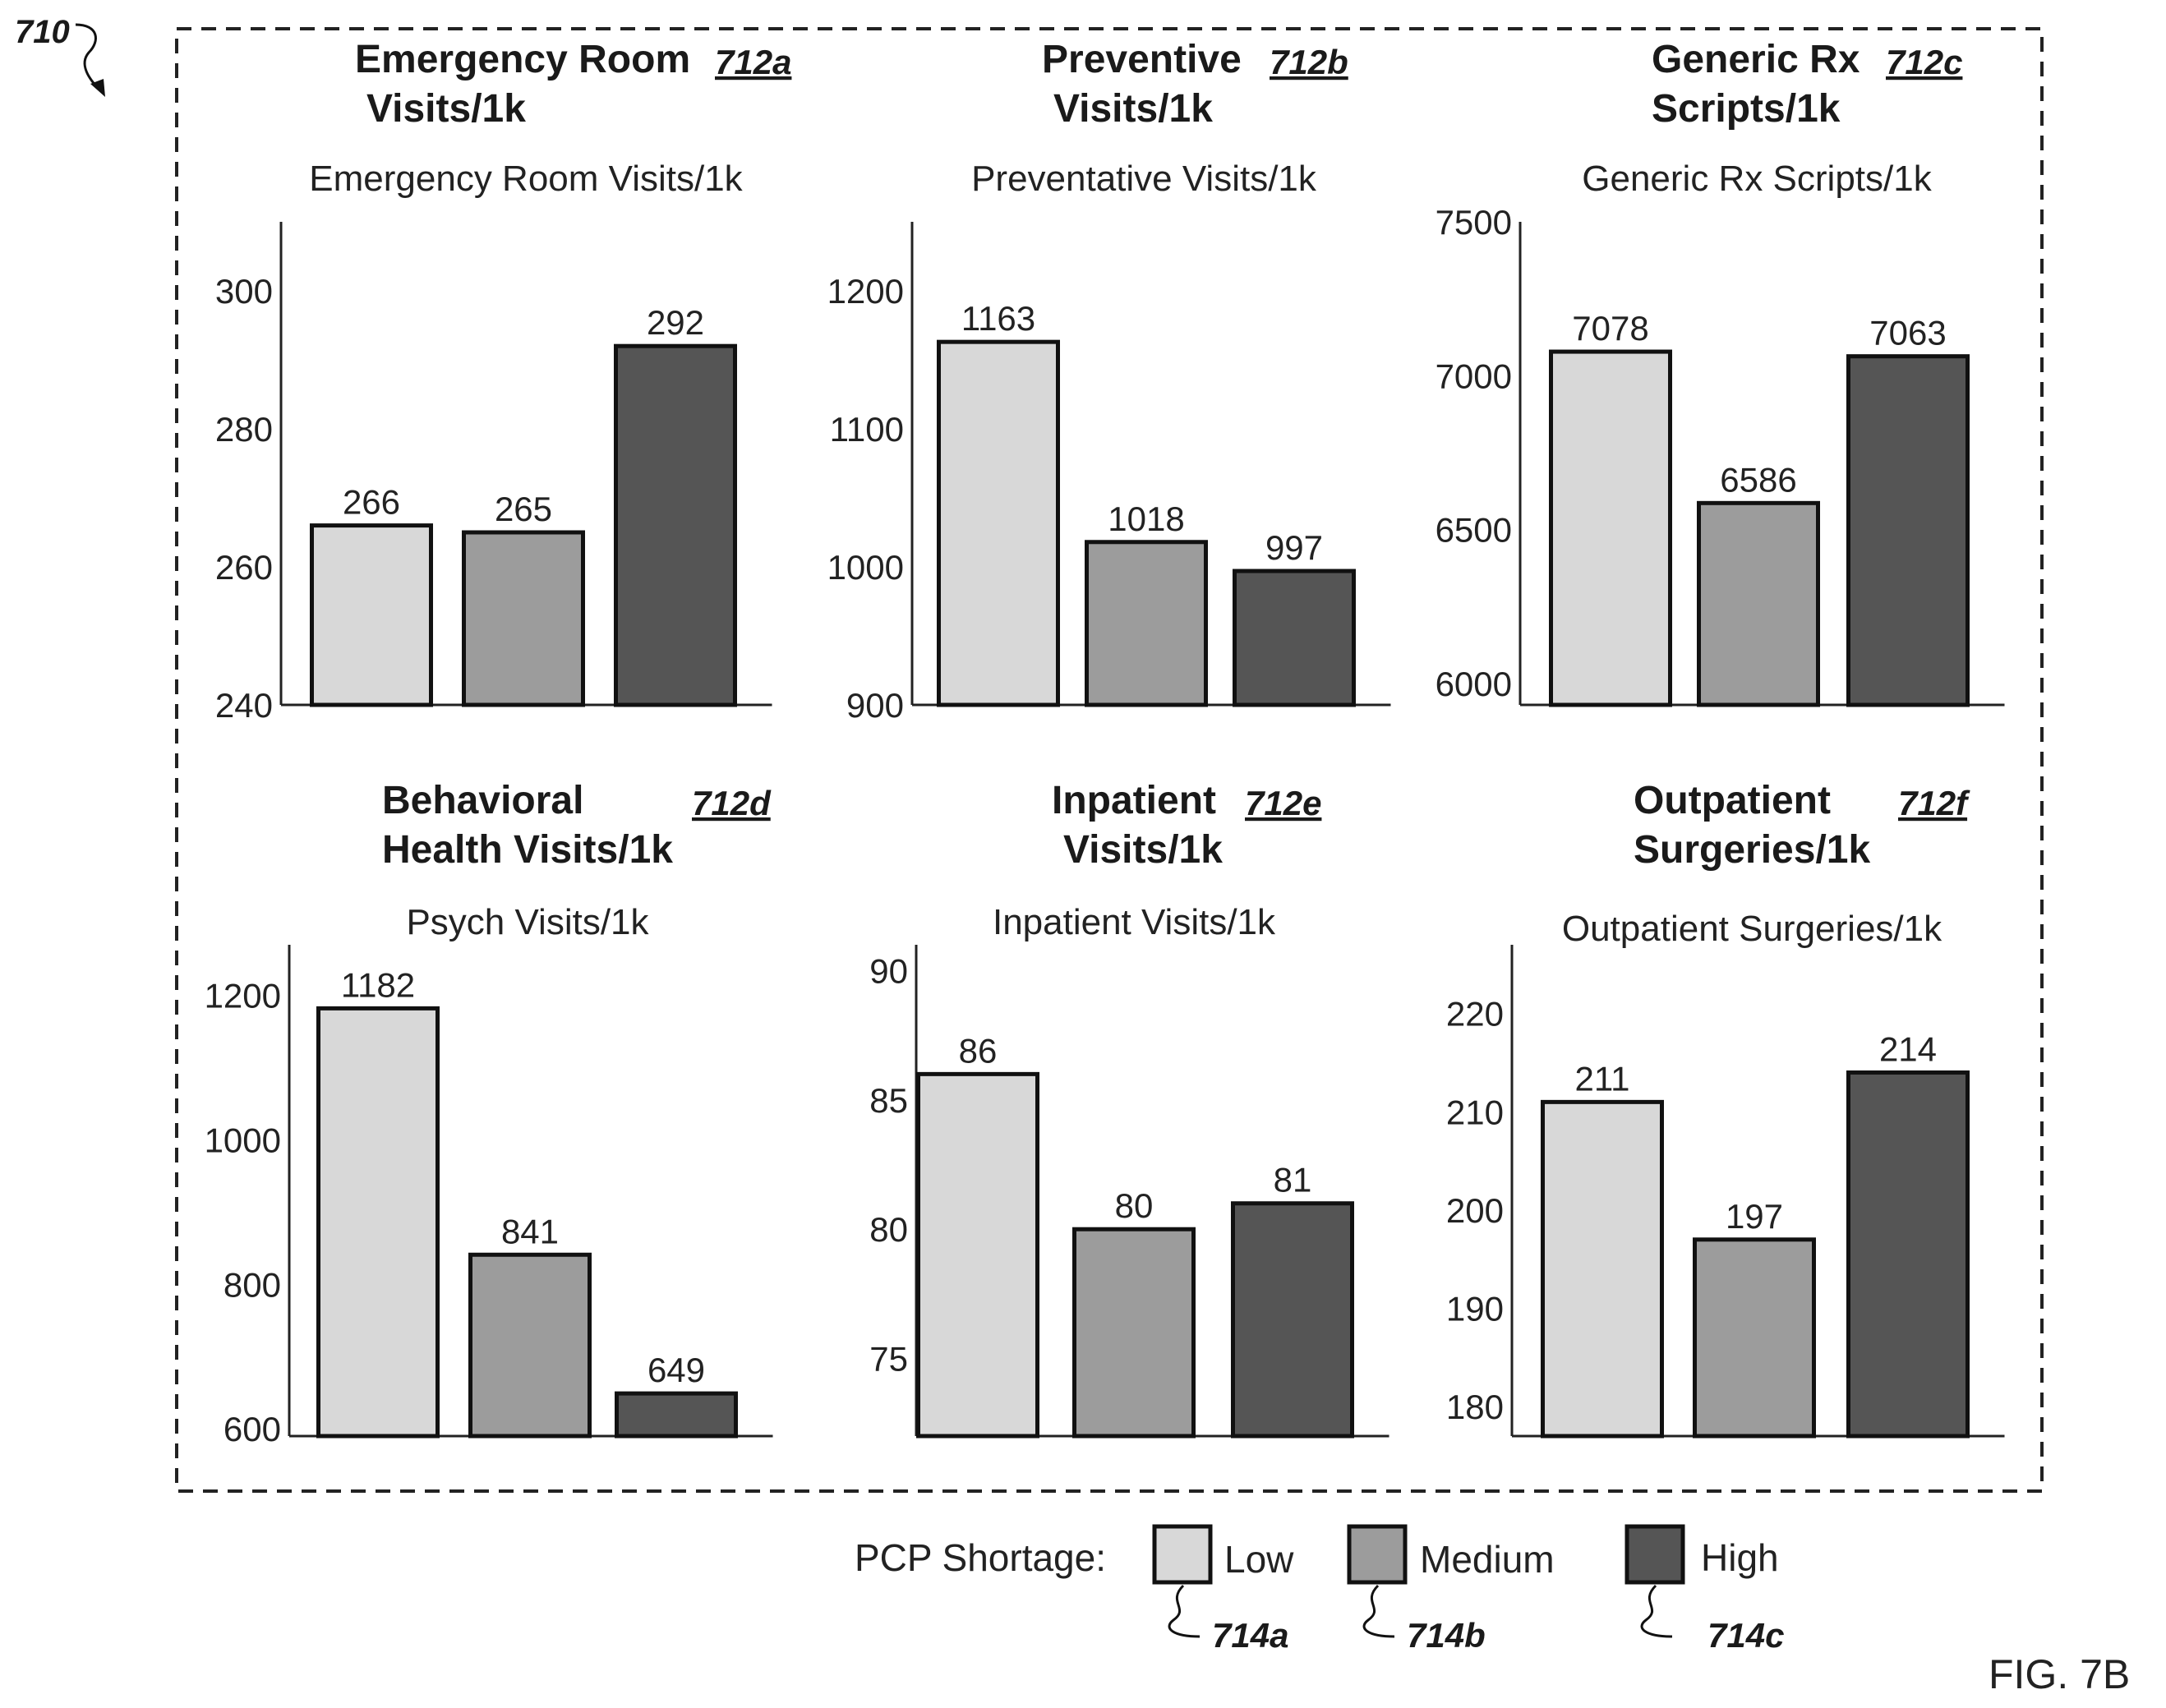 The width and height of the screenshot is (2166, 1708). Describe the element at coordinates (1758, 479) in the screenshot. I see `data-label-medium: 6586` at that location.